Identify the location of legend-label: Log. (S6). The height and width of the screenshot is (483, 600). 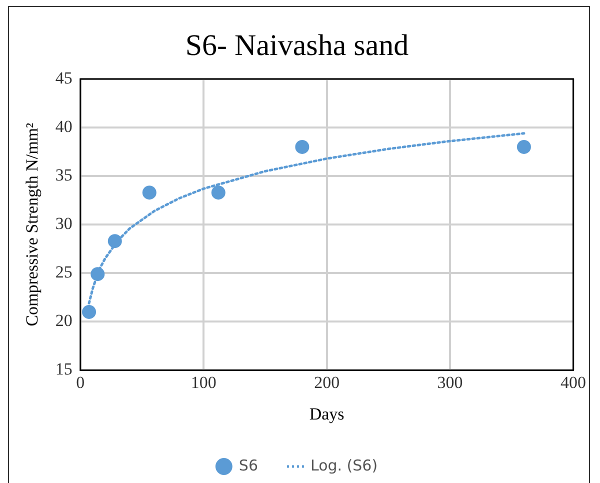
(344, 465).